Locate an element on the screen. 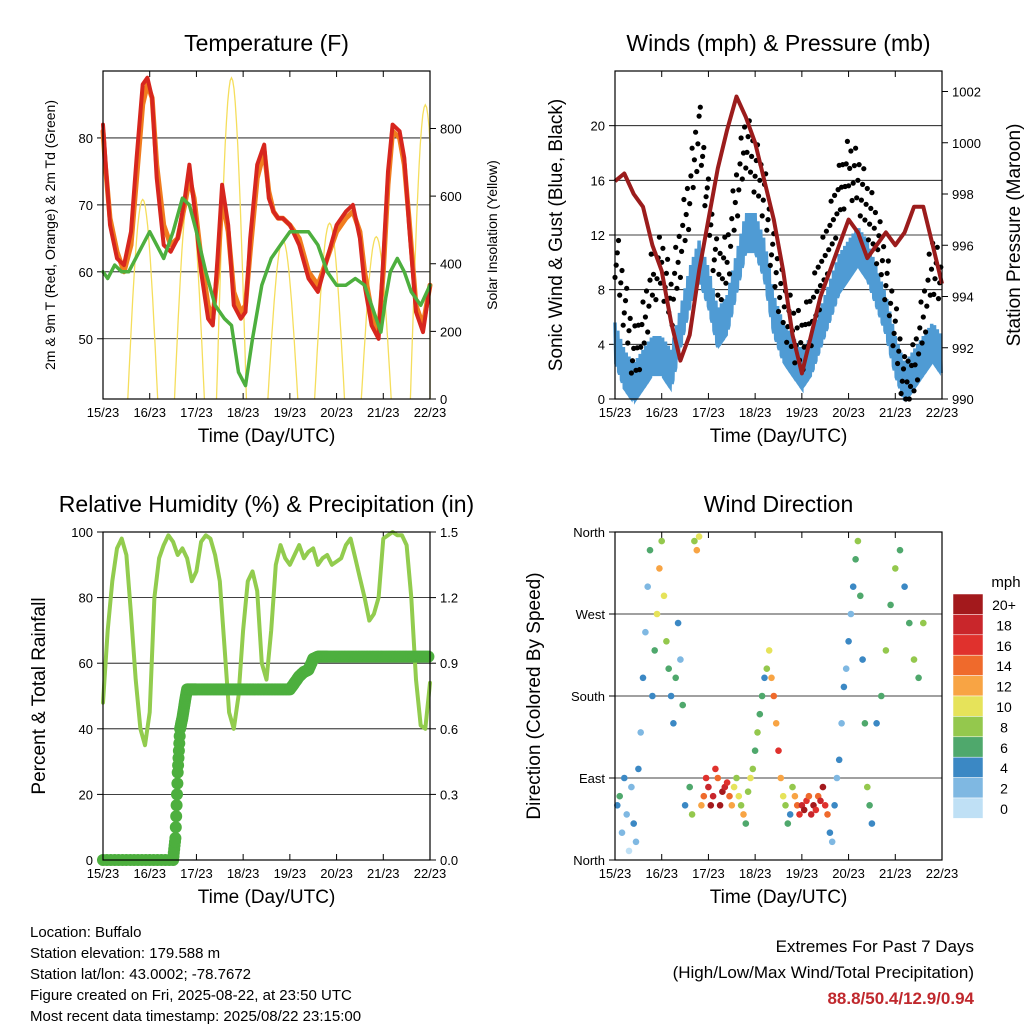 This screenshot has height=1029, width=1024. y-tick-label: 16 is located at coordinates (598, 180).